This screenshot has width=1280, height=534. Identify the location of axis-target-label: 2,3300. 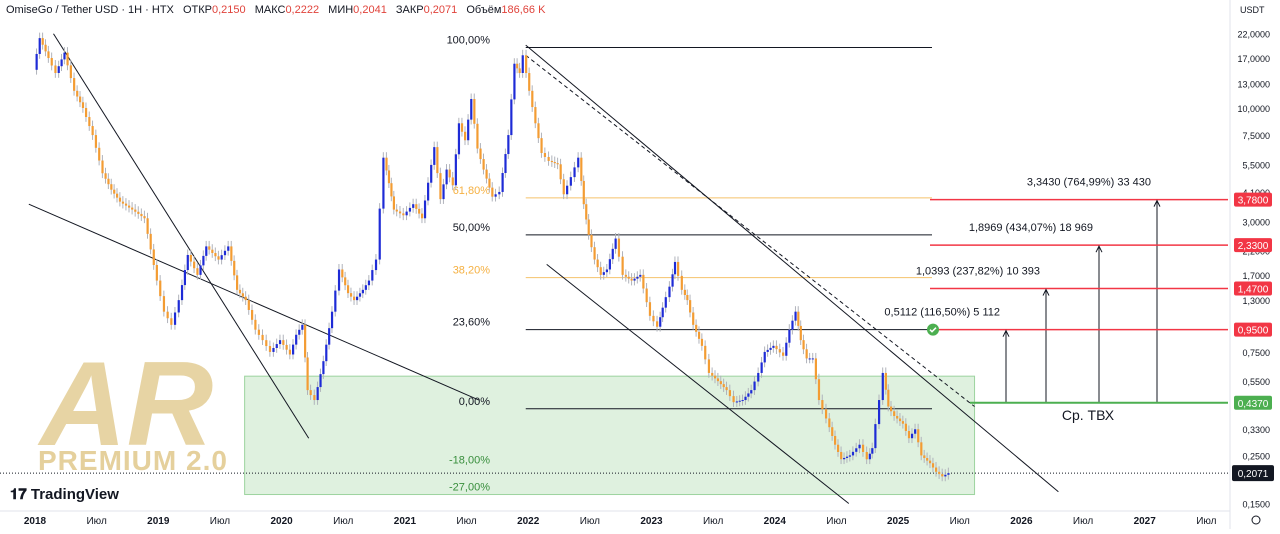
(1253, 246).